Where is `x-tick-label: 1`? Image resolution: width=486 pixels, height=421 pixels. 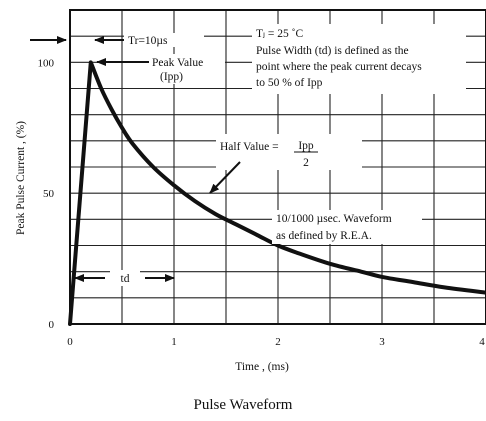
x-tick-label: 1 is located at coordinates (174, 342).